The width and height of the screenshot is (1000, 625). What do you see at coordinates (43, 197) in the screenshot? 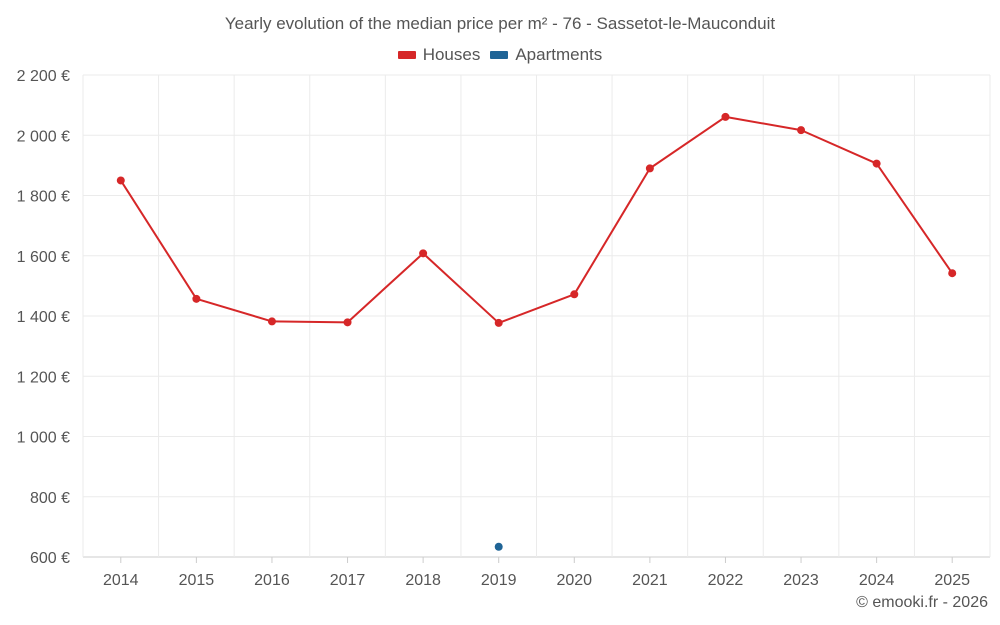
I see `y-tick-label: 1 800 €` at bounding box center [43, 197].